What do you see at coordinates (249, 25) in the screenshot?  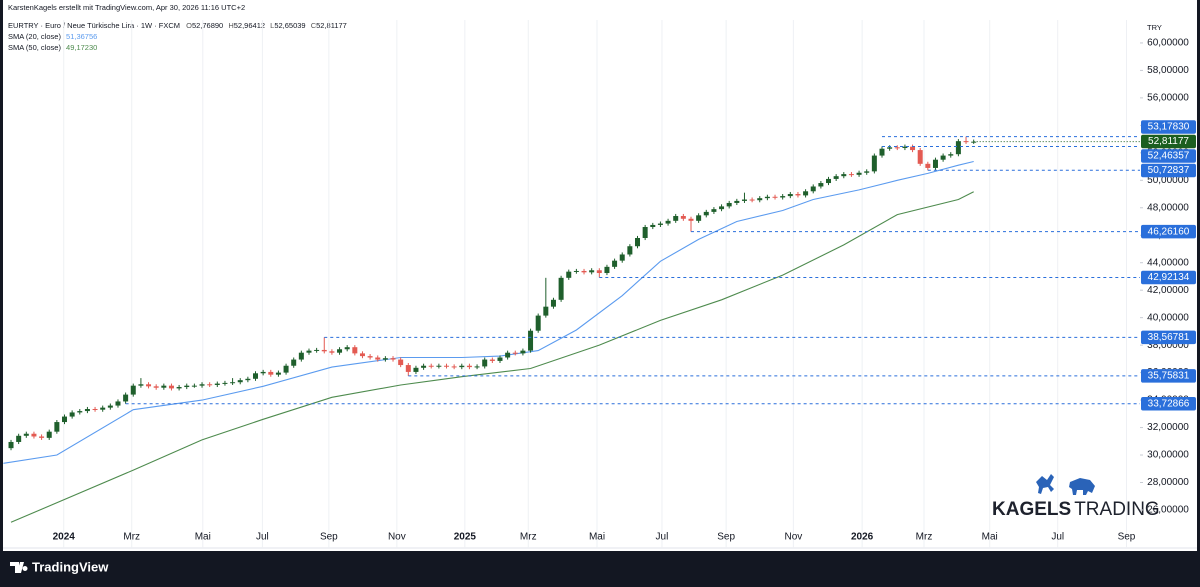 I see `ohlc-value: 52,96412` at bounding box center [249, 25].